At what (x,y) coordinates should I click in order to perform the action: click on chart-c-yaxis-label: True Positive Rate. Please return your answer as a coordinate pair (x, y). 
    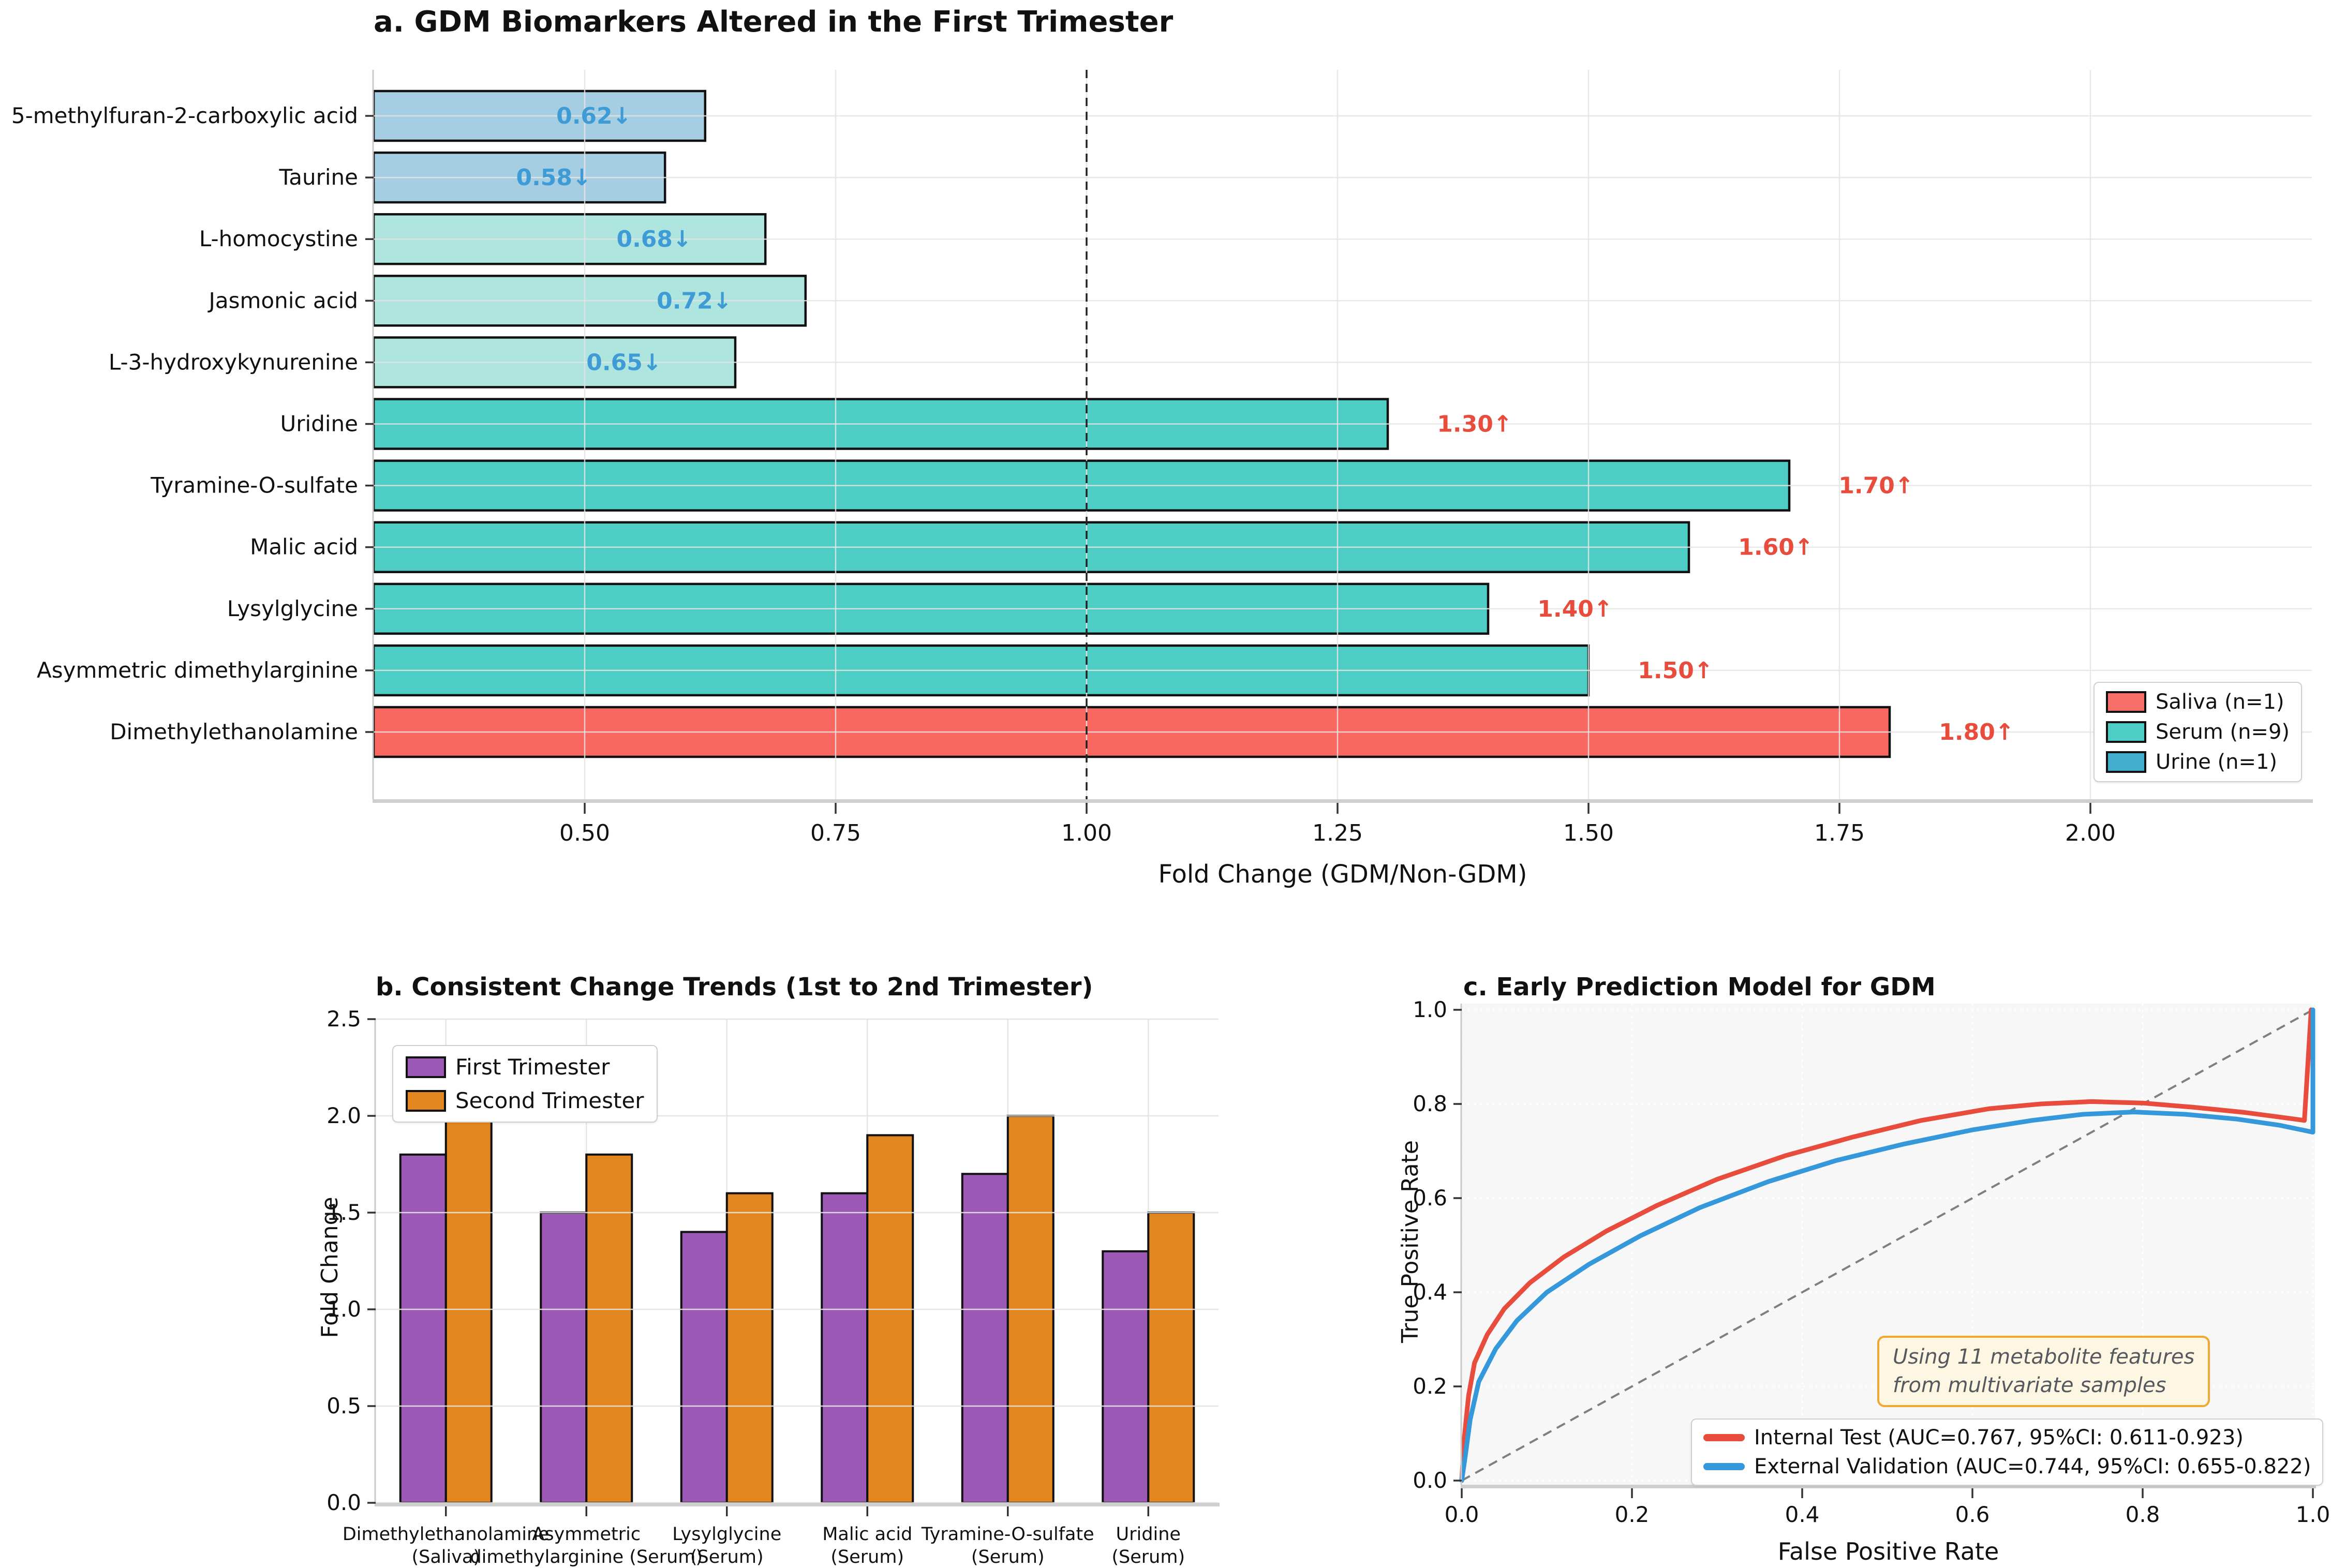
    Looking at the image, I should click on (1410, 1241).